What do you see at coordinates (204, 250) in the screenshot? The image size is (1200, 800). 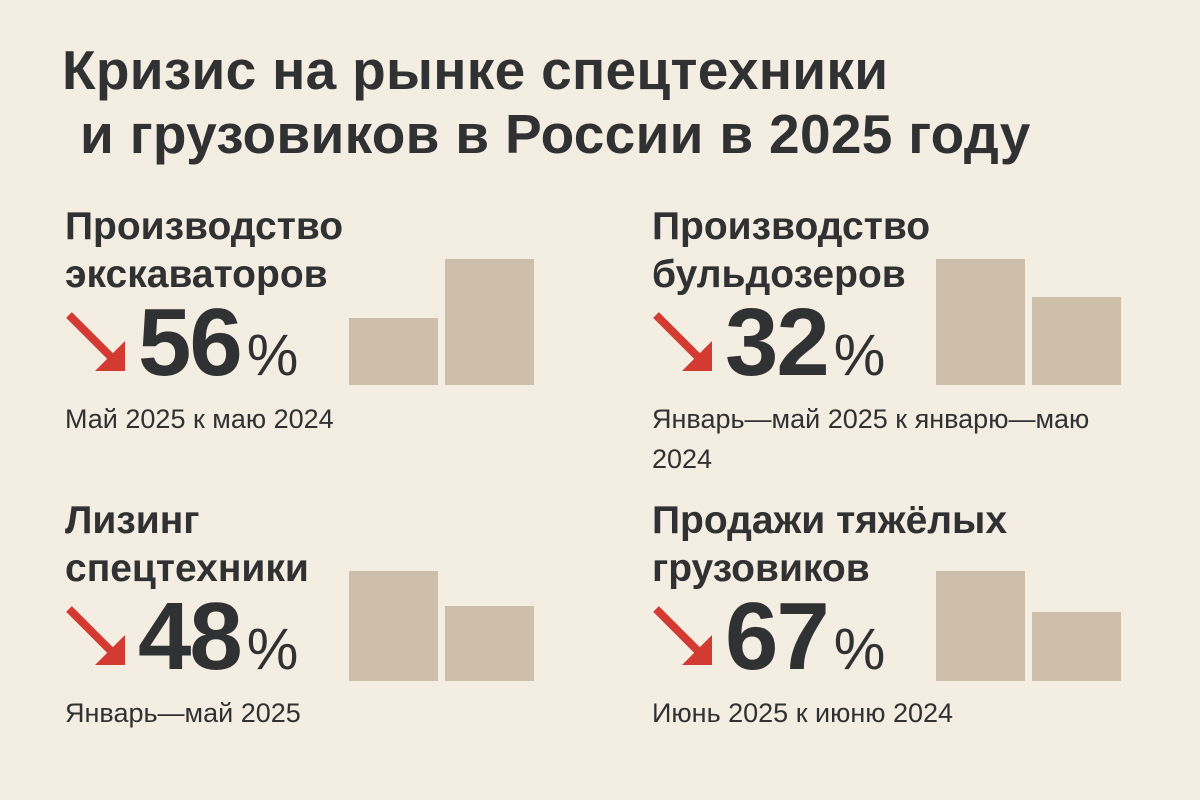 I see `panel-heading: Производство экскаваторов` at bounding box center [204, 250].